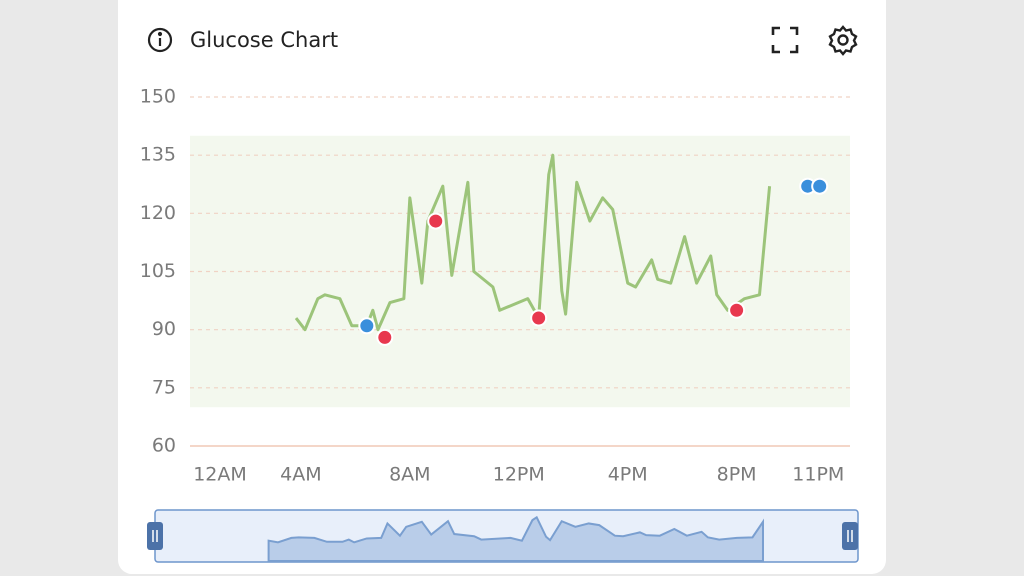 Image resolution: width=1024 pixels, height=576 pixels. I want to click on x-tick-label: 12AM, so click(220, 475).